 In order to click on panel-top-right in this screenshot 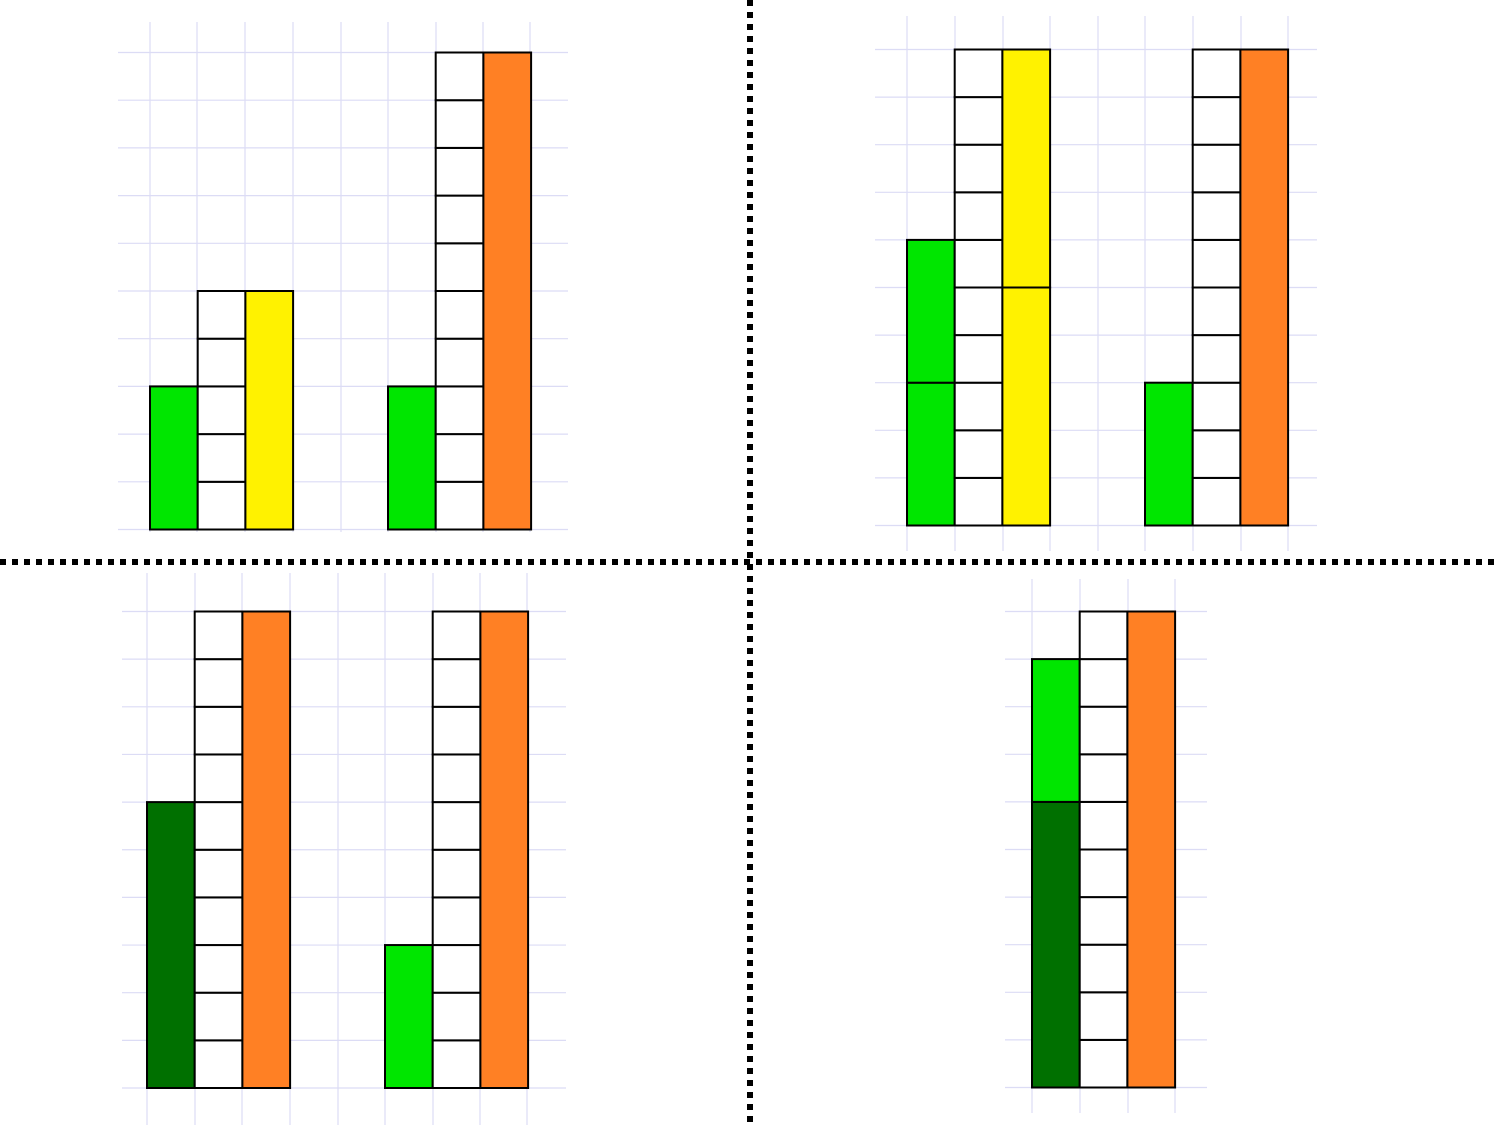, I will do `click(1096, 283)`.